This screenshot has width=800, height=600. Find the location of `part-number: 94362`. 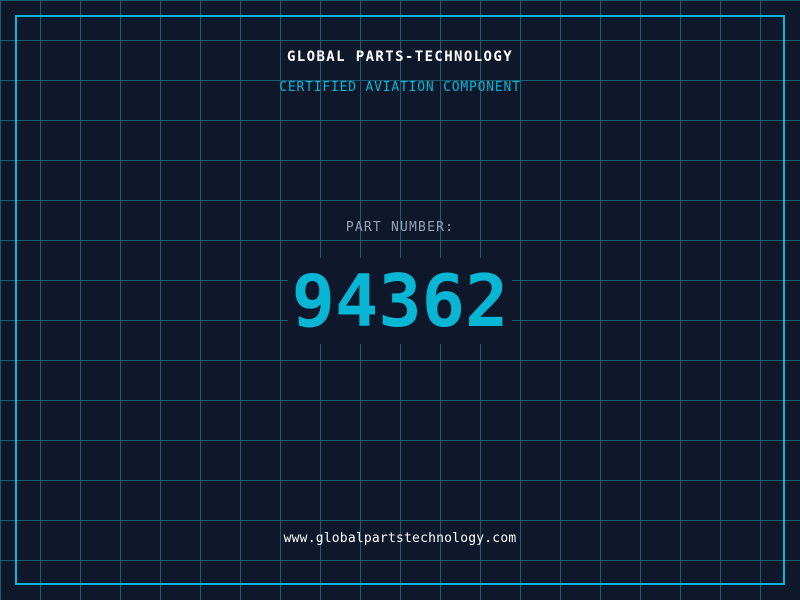

part-number: 94362 is located at coordinates (400, 301).